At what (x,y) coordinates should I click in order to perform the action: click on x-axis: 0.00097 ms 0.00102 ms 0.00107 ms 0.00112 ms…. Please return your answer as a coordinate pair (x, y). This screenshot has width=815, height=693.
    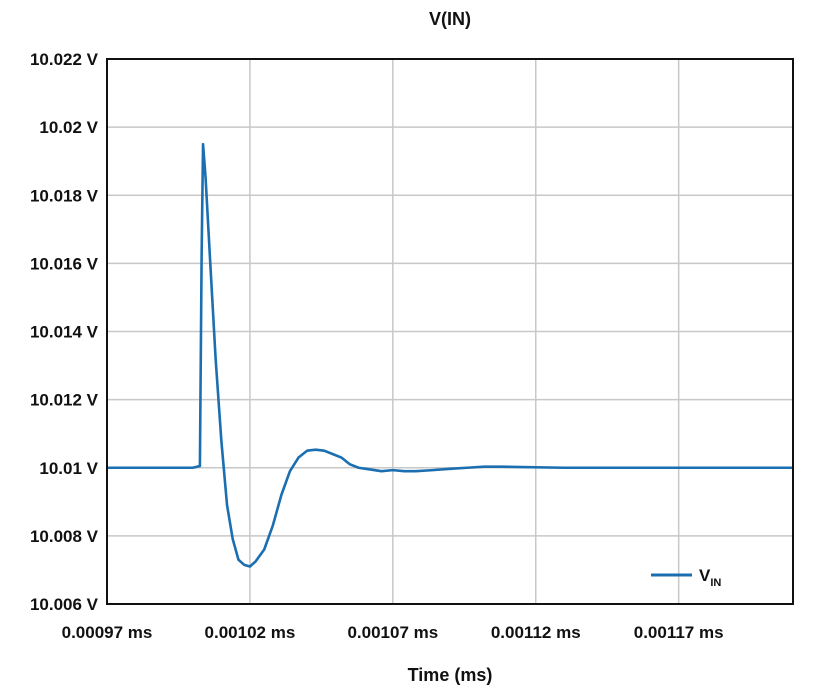
    Looking at the image, I should click on (393, 632).